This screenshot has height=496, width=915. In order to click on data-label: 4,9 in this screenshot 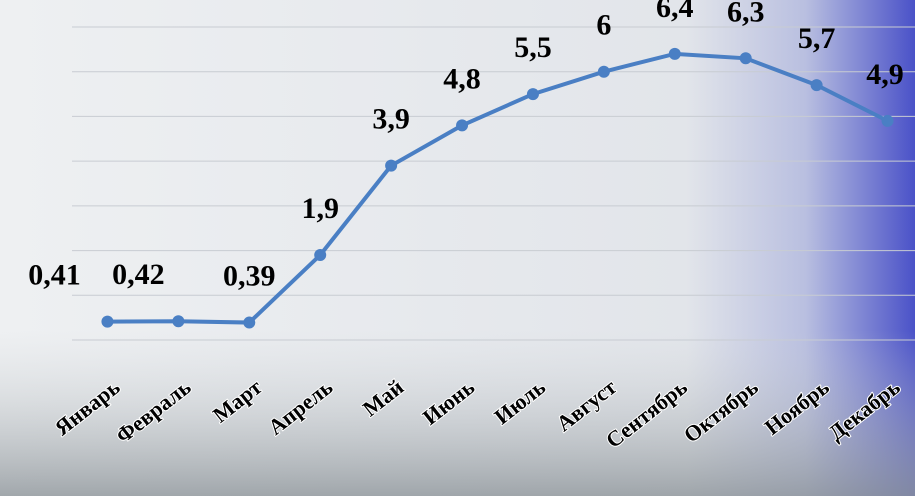, I will do `click(885, 74)`.